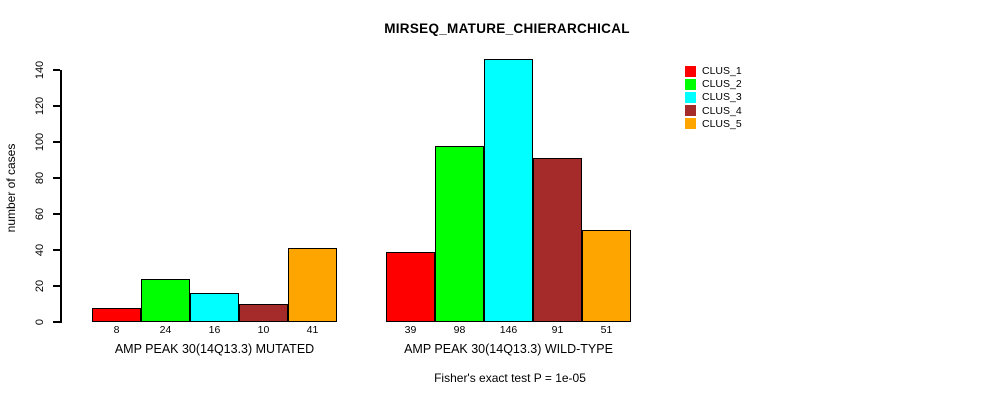 Image resolution: width=990 pixels, height=400 pixels. What do you see at coordinates (263, 330) in the screenshot?
I see `bar-value-label: 10` at bounding box center [263, 330].